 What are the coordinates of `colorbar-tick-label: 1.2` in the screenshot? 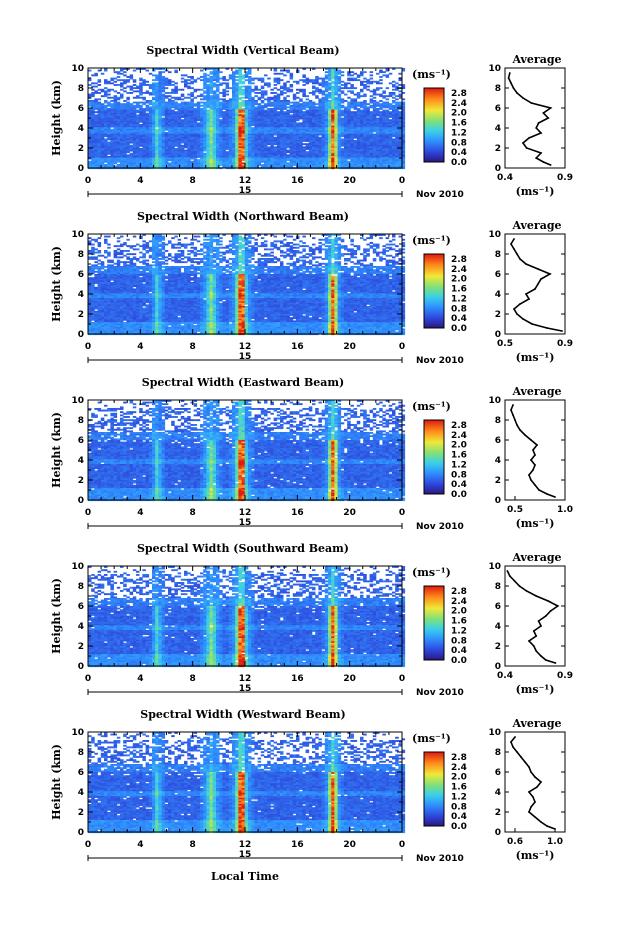 It's located at (459, 465).